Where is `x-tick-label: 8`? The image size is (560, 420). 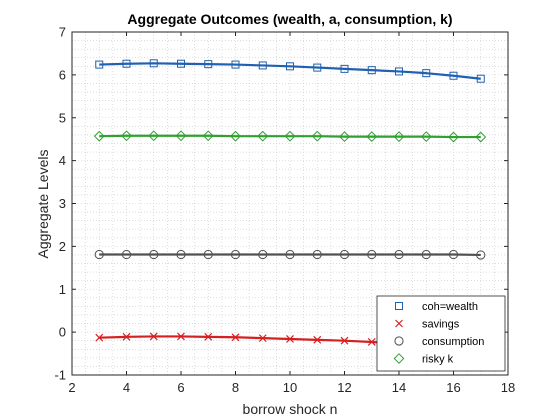
x-tick-label: 8 is located at coordinates (235, 387).